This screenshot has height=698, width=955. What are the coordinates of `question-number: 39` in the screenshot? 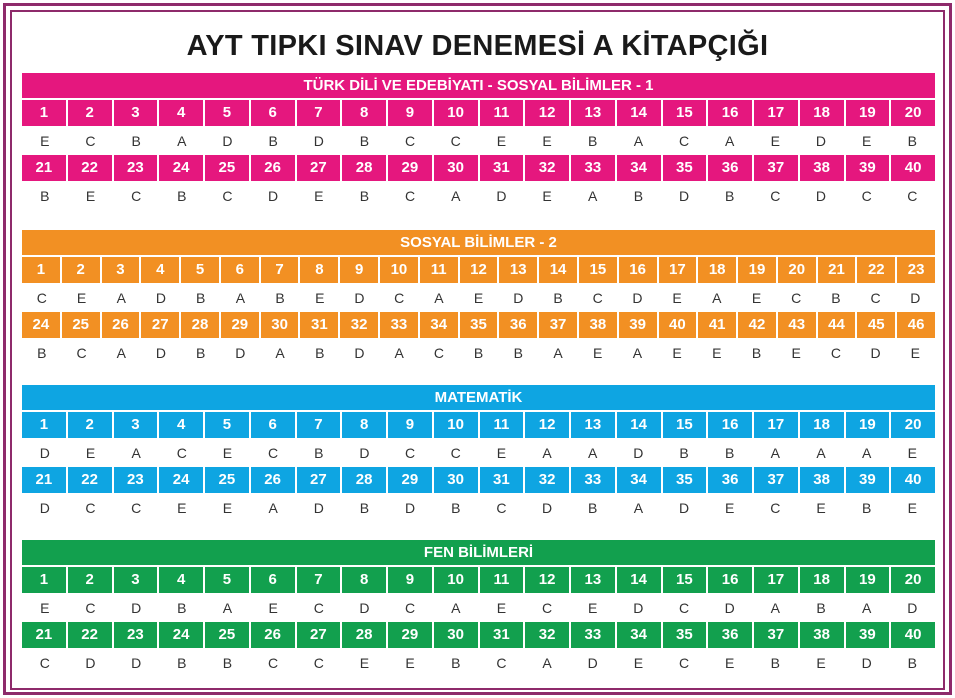 It's located at (866, 635).